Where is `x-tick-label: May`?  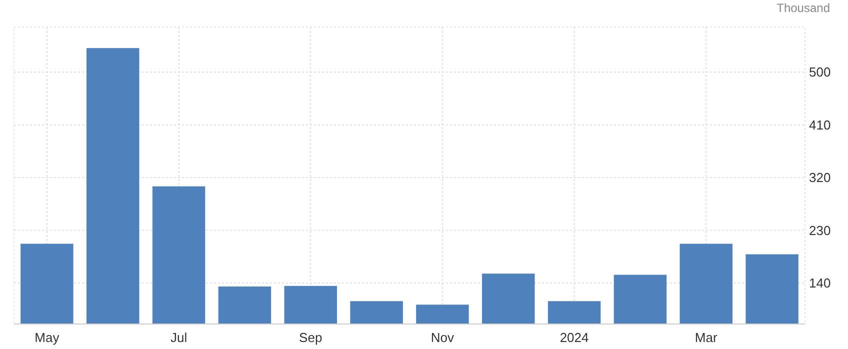
x-tick-label: May is located at coordinates (47, 337).